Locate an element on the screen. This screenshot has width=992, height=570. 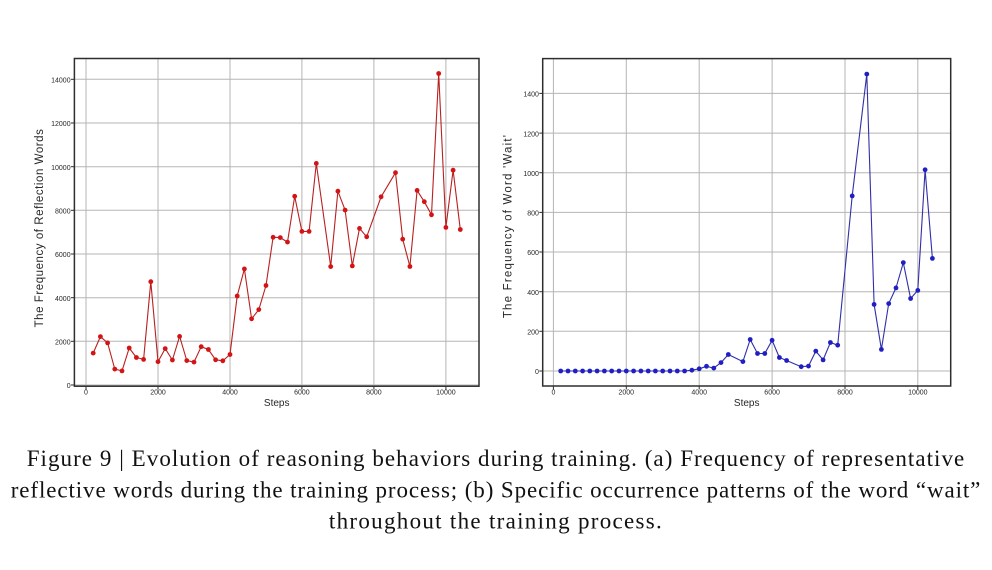
svg-text:throughout the training proces: throughout the training process. is located at coordinates (496, 521).